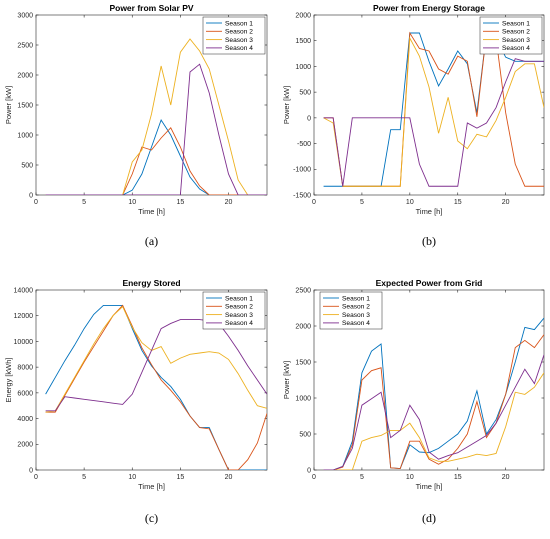  What do you see at coordinates (25, 368) in the screenshot?
I see `y-tick-label: 8000` at bounding box center [25, 368].